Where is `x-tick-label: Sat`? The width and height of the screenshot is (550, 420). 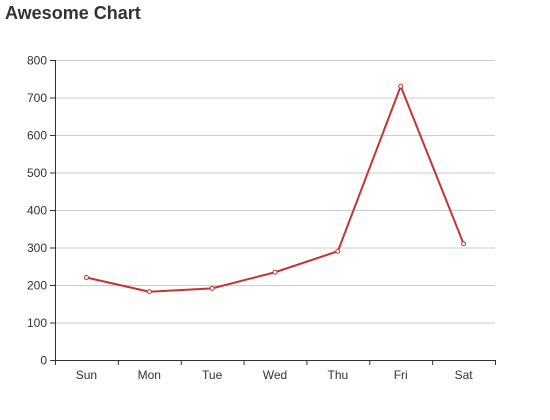 x-tick-label: Sat is located at coordinates (464, 375).